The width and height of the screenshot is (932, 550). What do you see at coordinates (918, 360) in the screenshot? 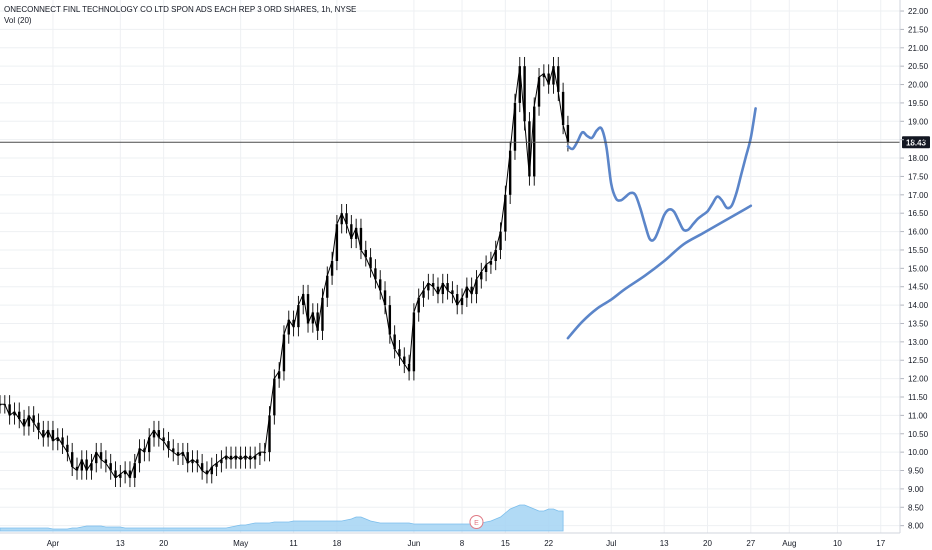
I see `y-tick-label: 12.50` at bounding box center [918, 360].